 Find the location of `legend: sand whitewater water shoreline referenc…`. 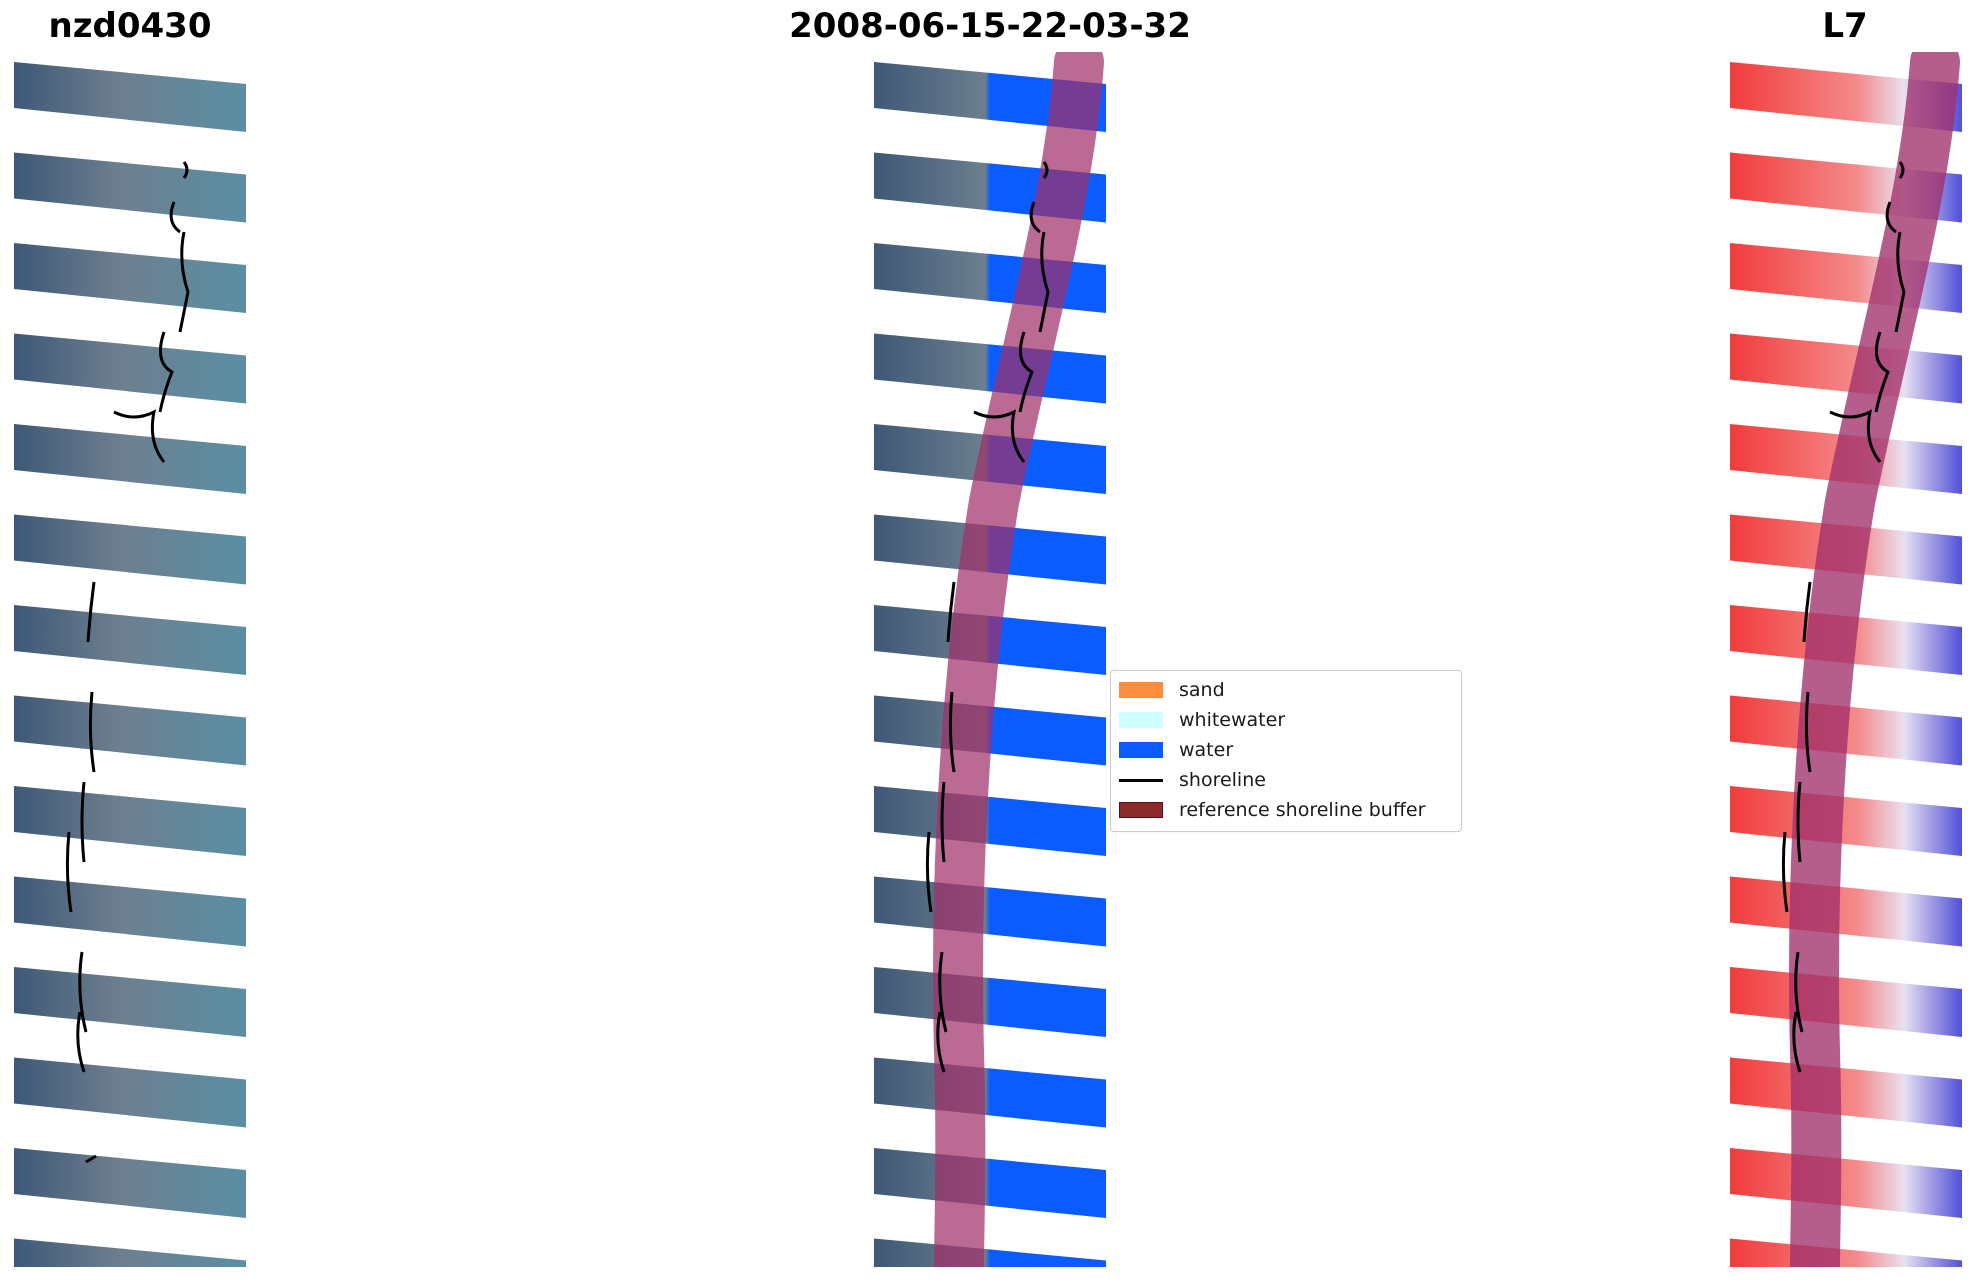

legend: sand whitewater water shoreline referenc… is located at coordinates (1286, 751).